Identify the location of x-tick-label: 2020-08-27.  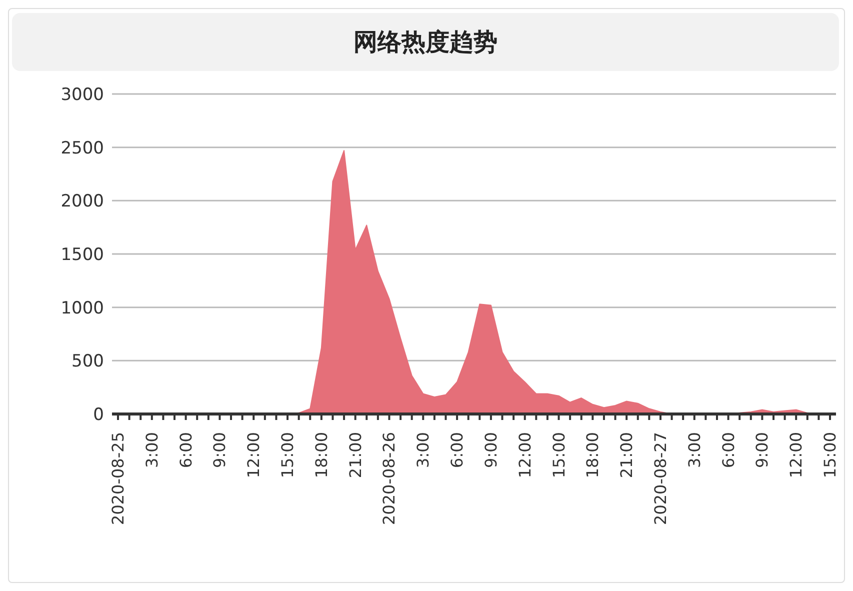
(660, 478).